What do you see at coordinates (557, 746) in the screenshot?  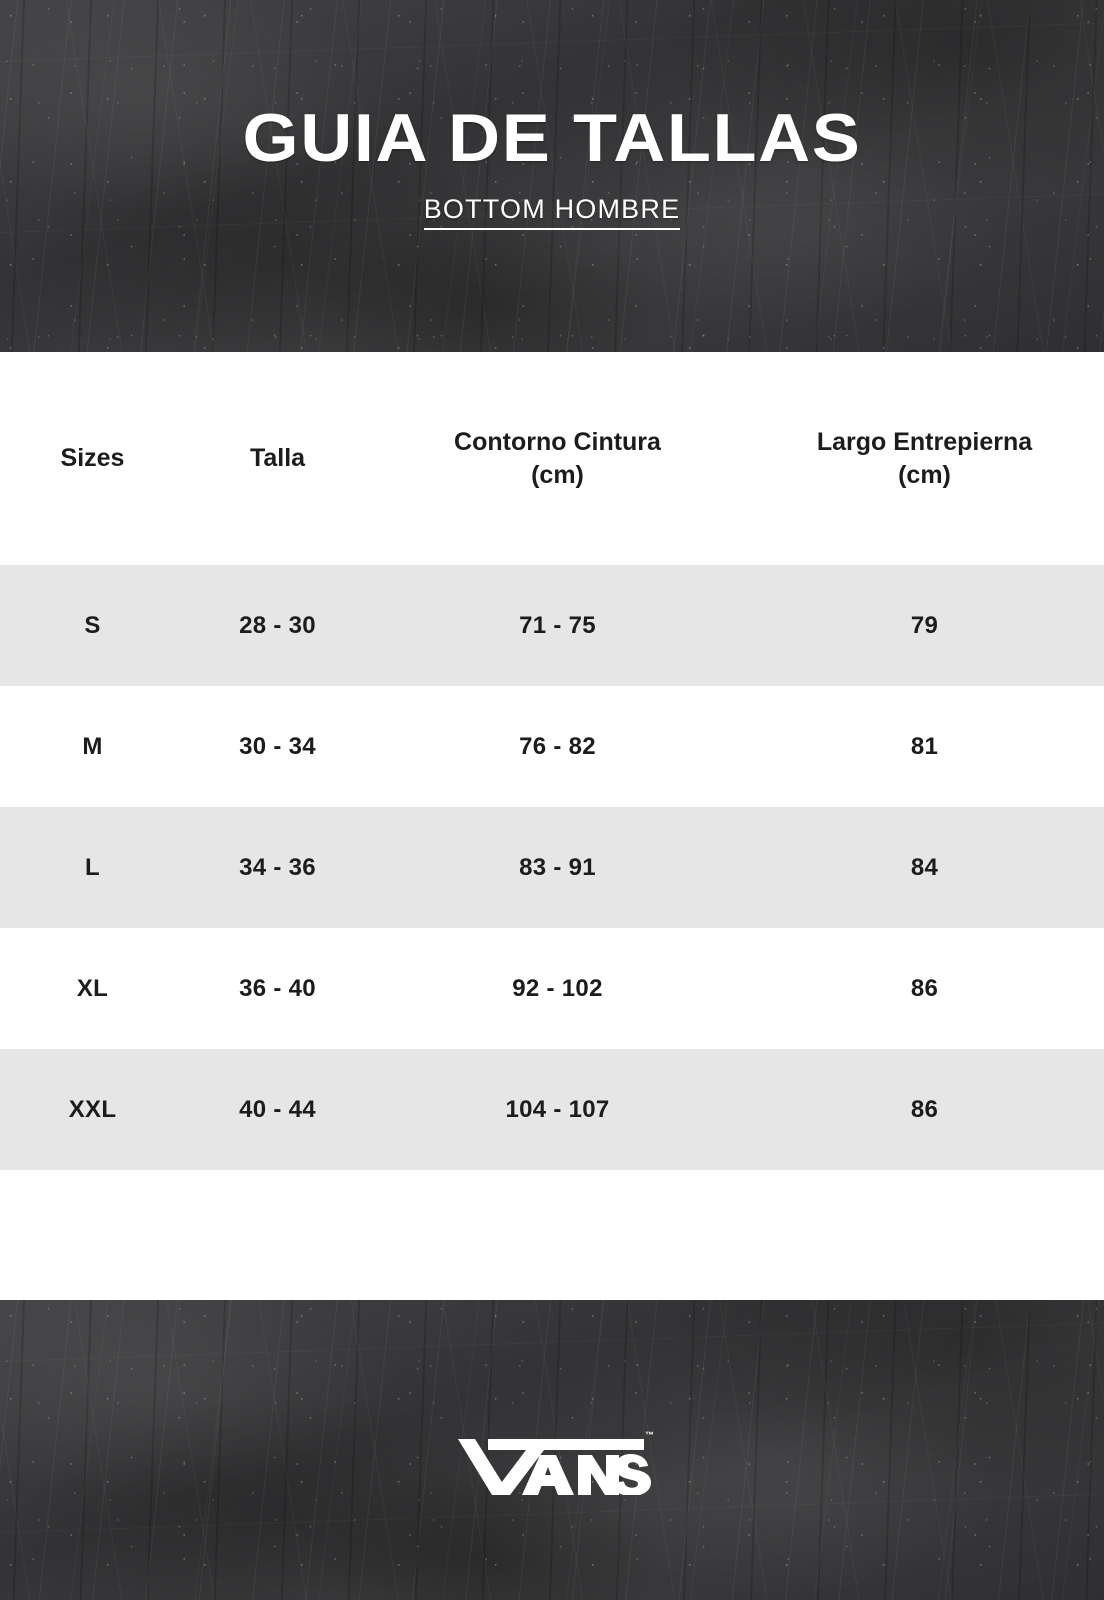 I see `cell-waist: 76 - 82` at bounding box center [557, 746].